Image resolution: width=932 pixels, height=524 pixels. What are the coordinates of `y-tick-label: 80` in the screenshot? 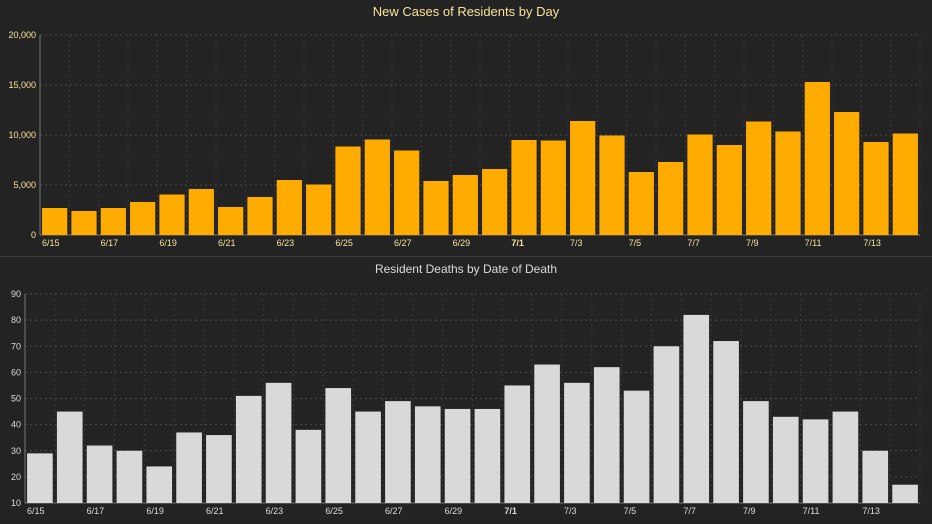 It's located at (16, 320).